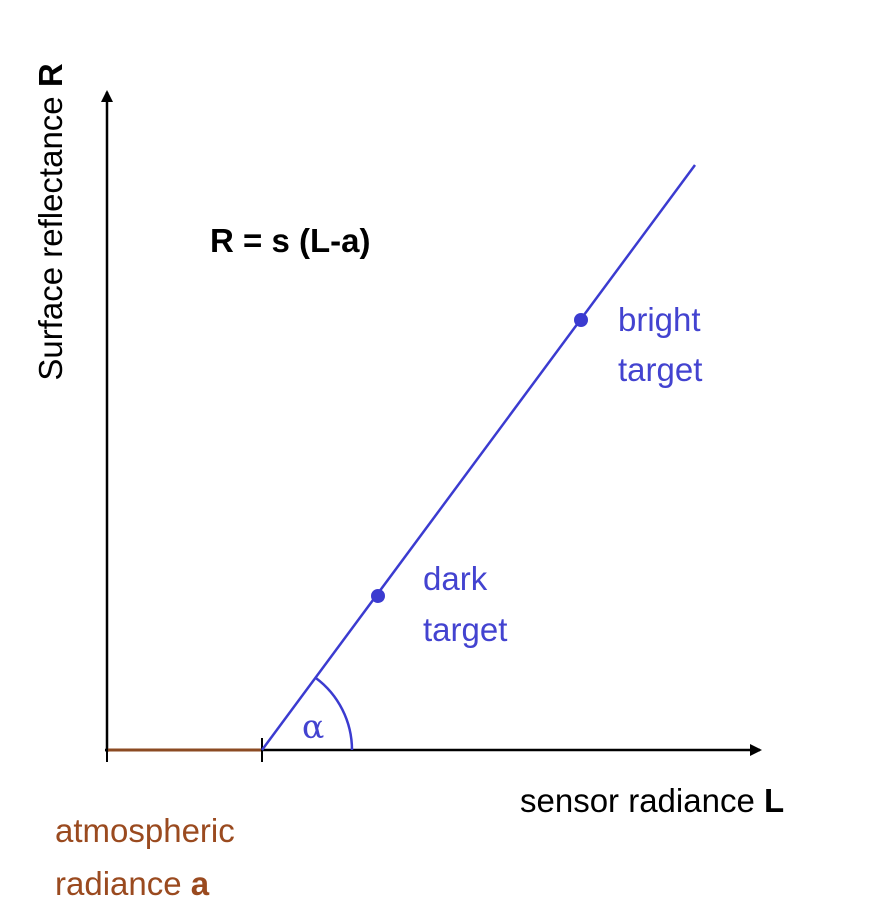 The height and width of the screenshot is (899, 879). I want to click on equation: R = s (L-a), so click(290, 240).